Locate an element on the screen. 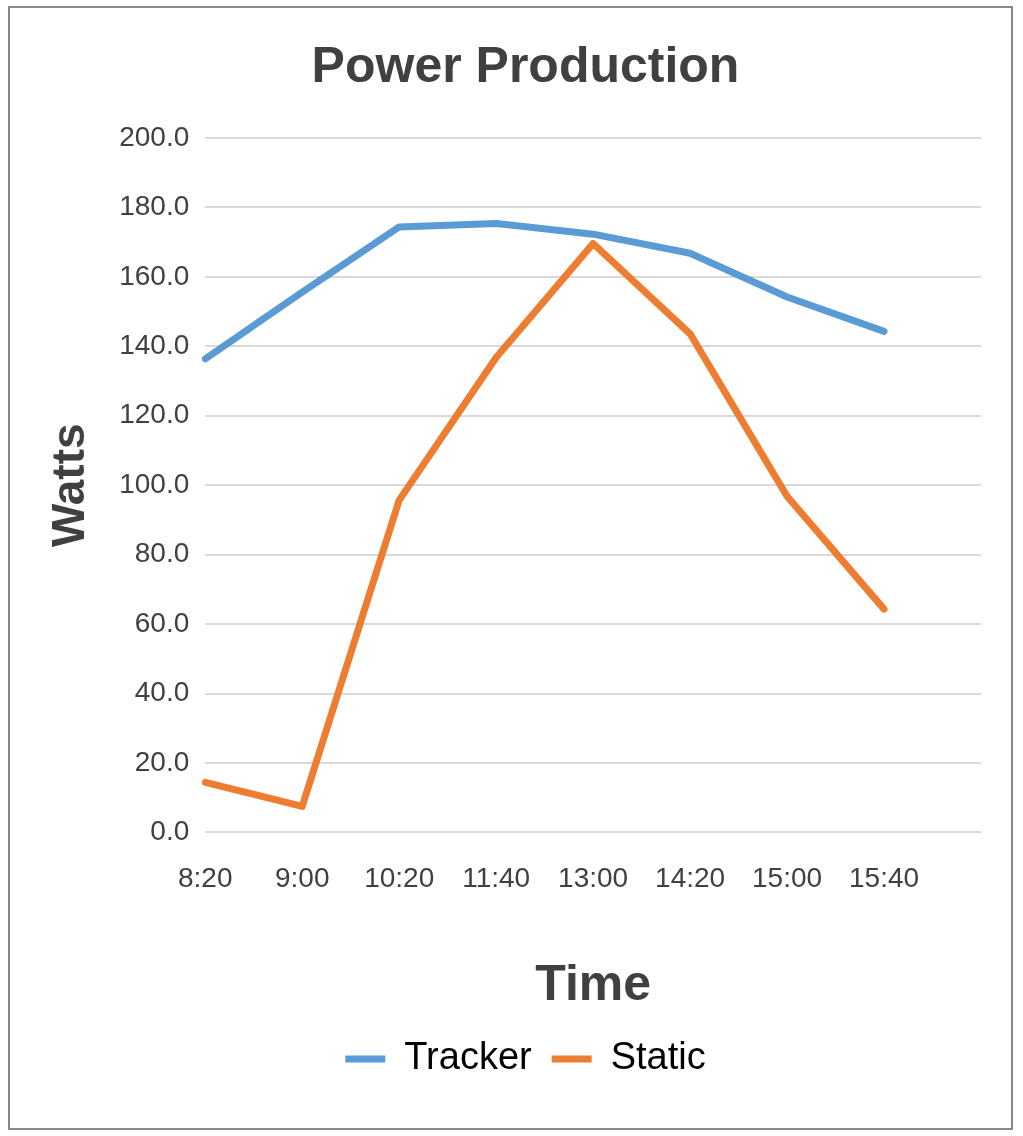  y-axis-title: Watts is located at coordinates (68, 485).